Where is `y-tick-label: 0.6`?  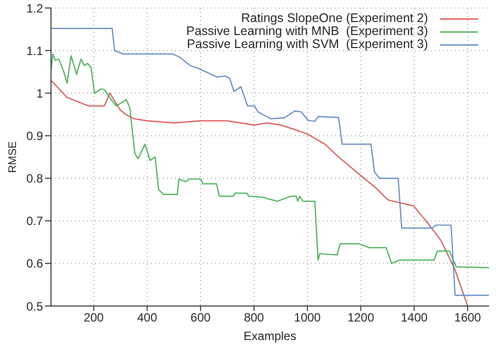 y-tick-label: 0.6 is located at coordinates (35, 263).